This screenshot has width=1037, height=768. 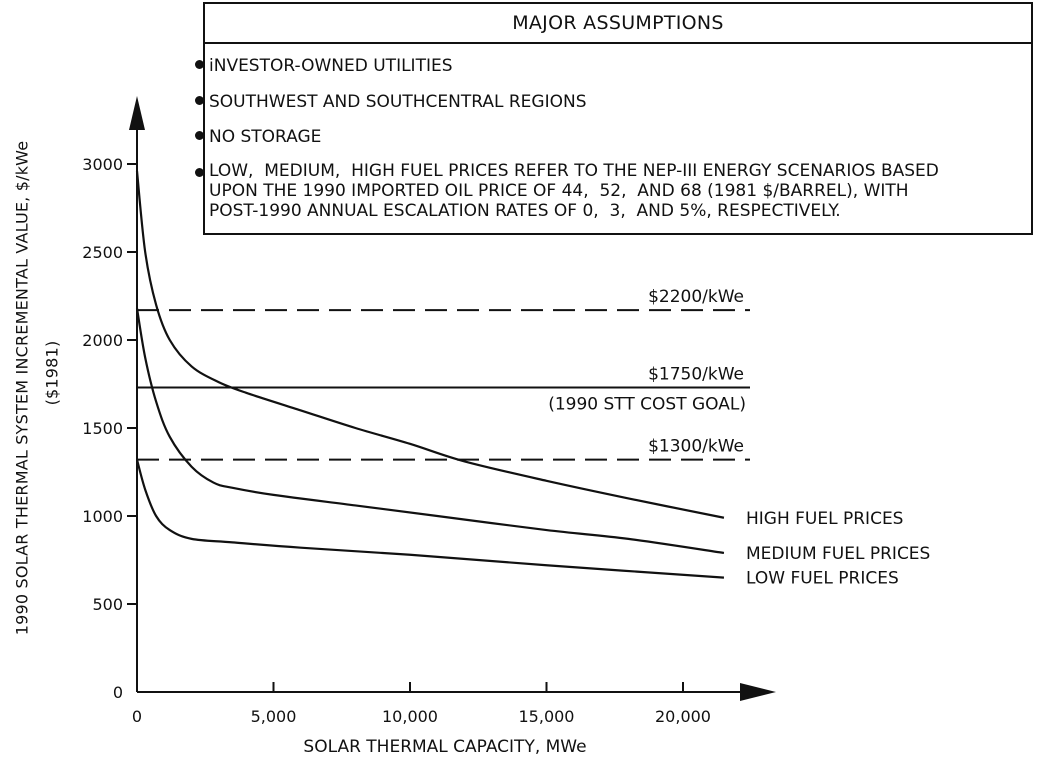 What do you see at coordinates (758, 692) in the screenshot?
I see `x-axis-arrow` at bounding box center [758, 692].